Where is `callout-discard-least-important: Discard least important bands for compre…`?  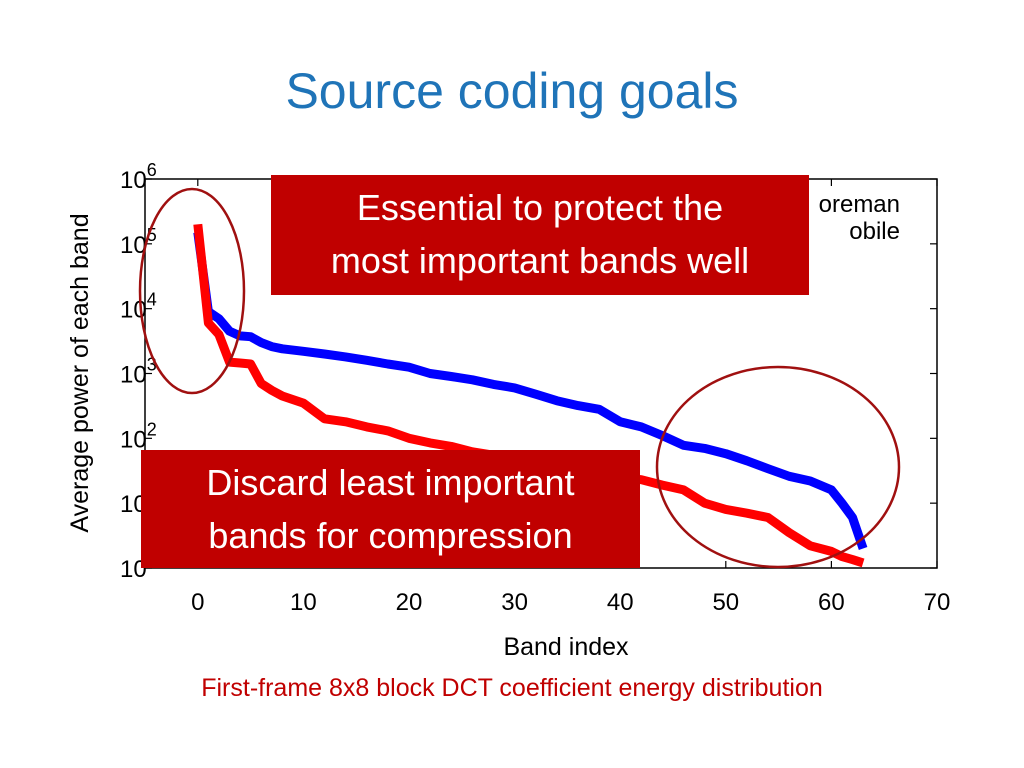
callout-discard-least-important: Discard least important bands for compre… is located at coordinates (390, 509).